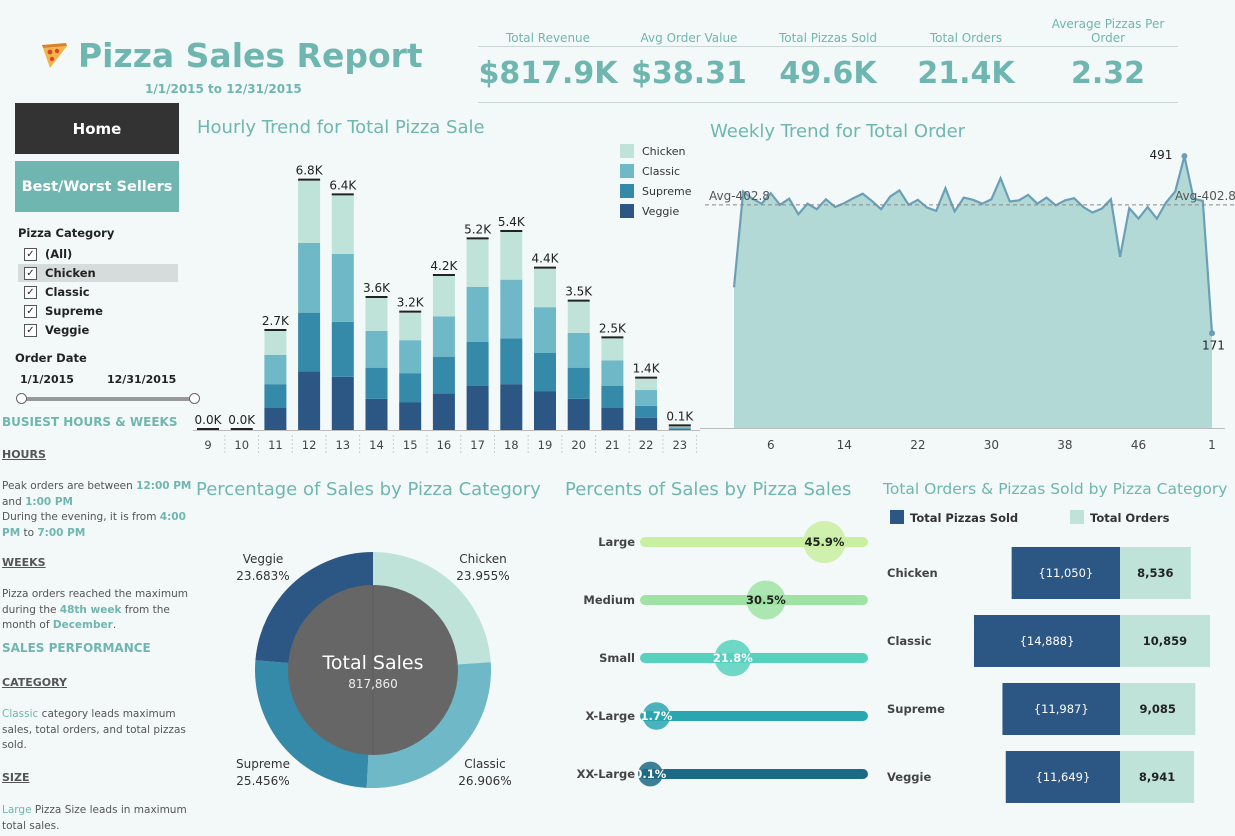 The image size is (1235, 836). Describe the element at coordinates (655, 211) in the screenshot. I see `legend-item-veggie: Veggie` at that location.